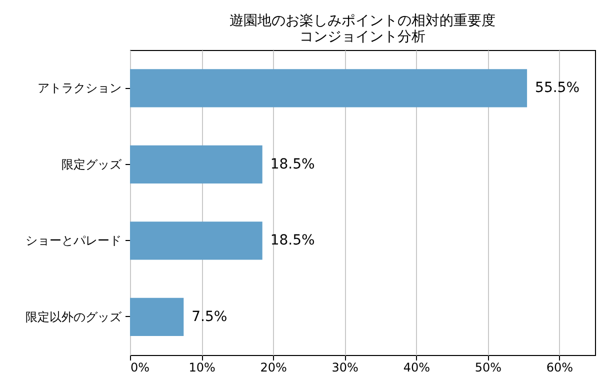 The width and height of the screenshot is (605, 390). What do you see at coordinates (74, 317) in the screenshot?
I see `y-tick-label: 限定以外のグッズ` at bounding box center [74, 317].